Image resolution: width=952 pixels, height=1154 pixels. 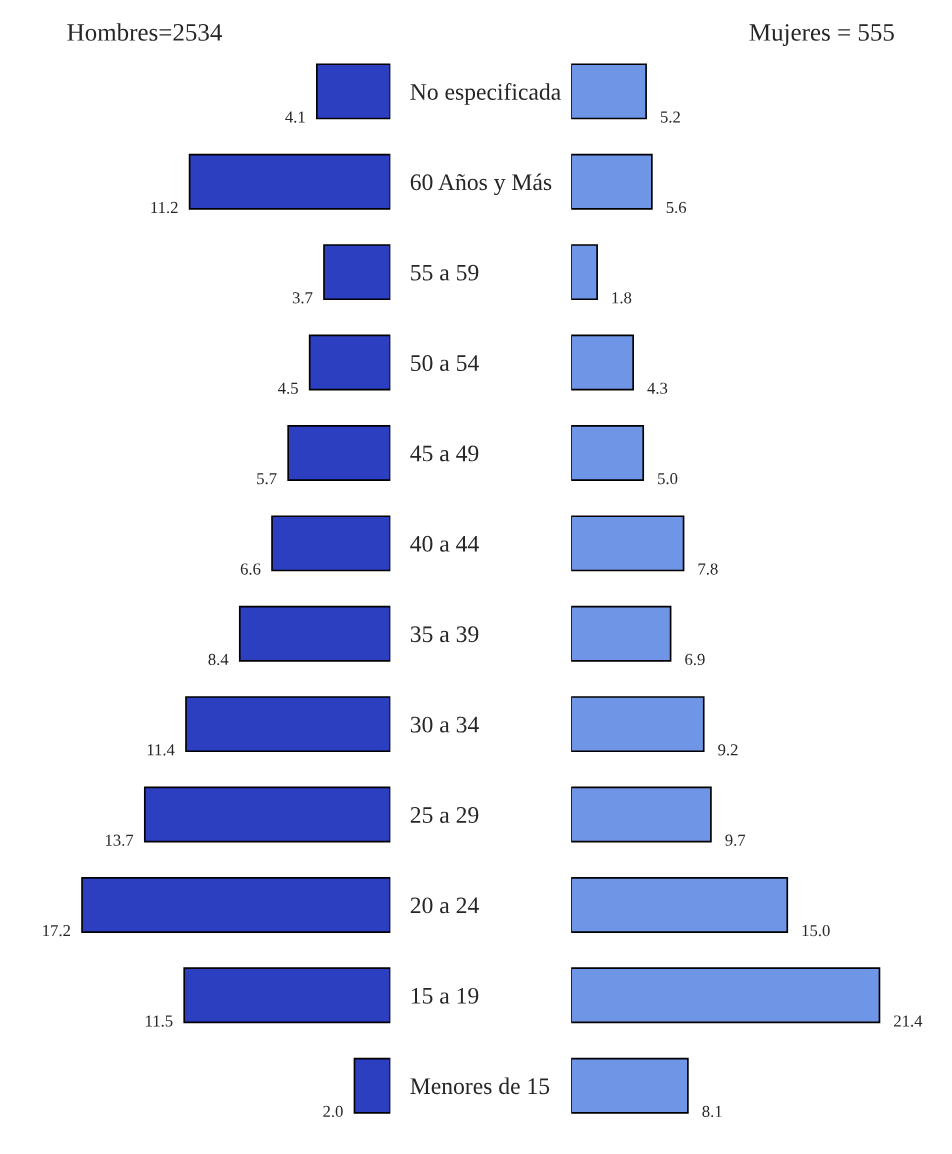 I want to click on data-label: 1.8, so click(x=622, y=298).